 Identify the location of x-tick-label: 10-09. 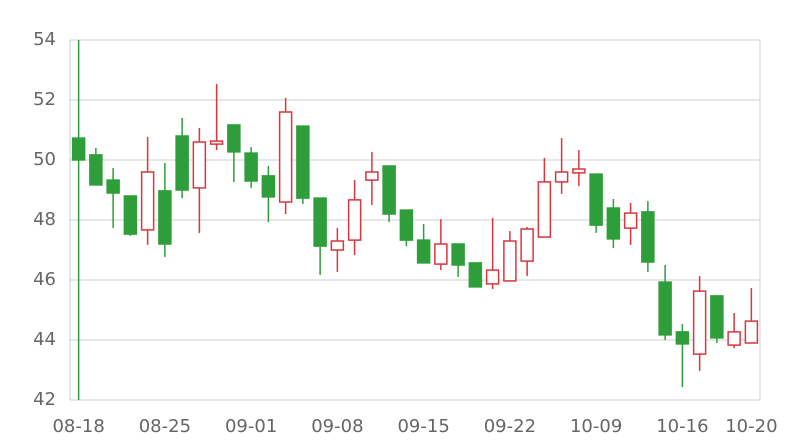
(596, 426).